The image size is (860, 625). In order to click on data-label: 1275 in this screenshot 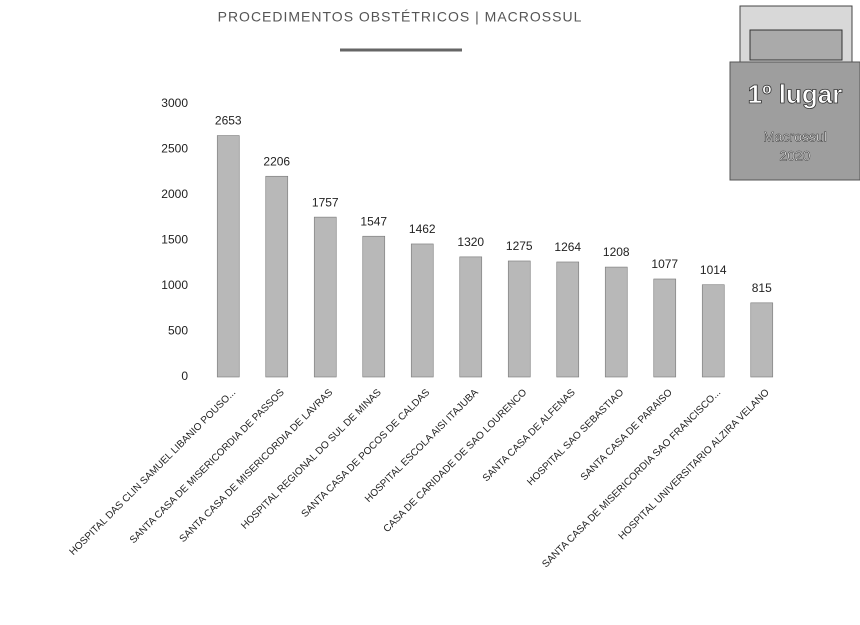, I will do `click(519, 246)`.